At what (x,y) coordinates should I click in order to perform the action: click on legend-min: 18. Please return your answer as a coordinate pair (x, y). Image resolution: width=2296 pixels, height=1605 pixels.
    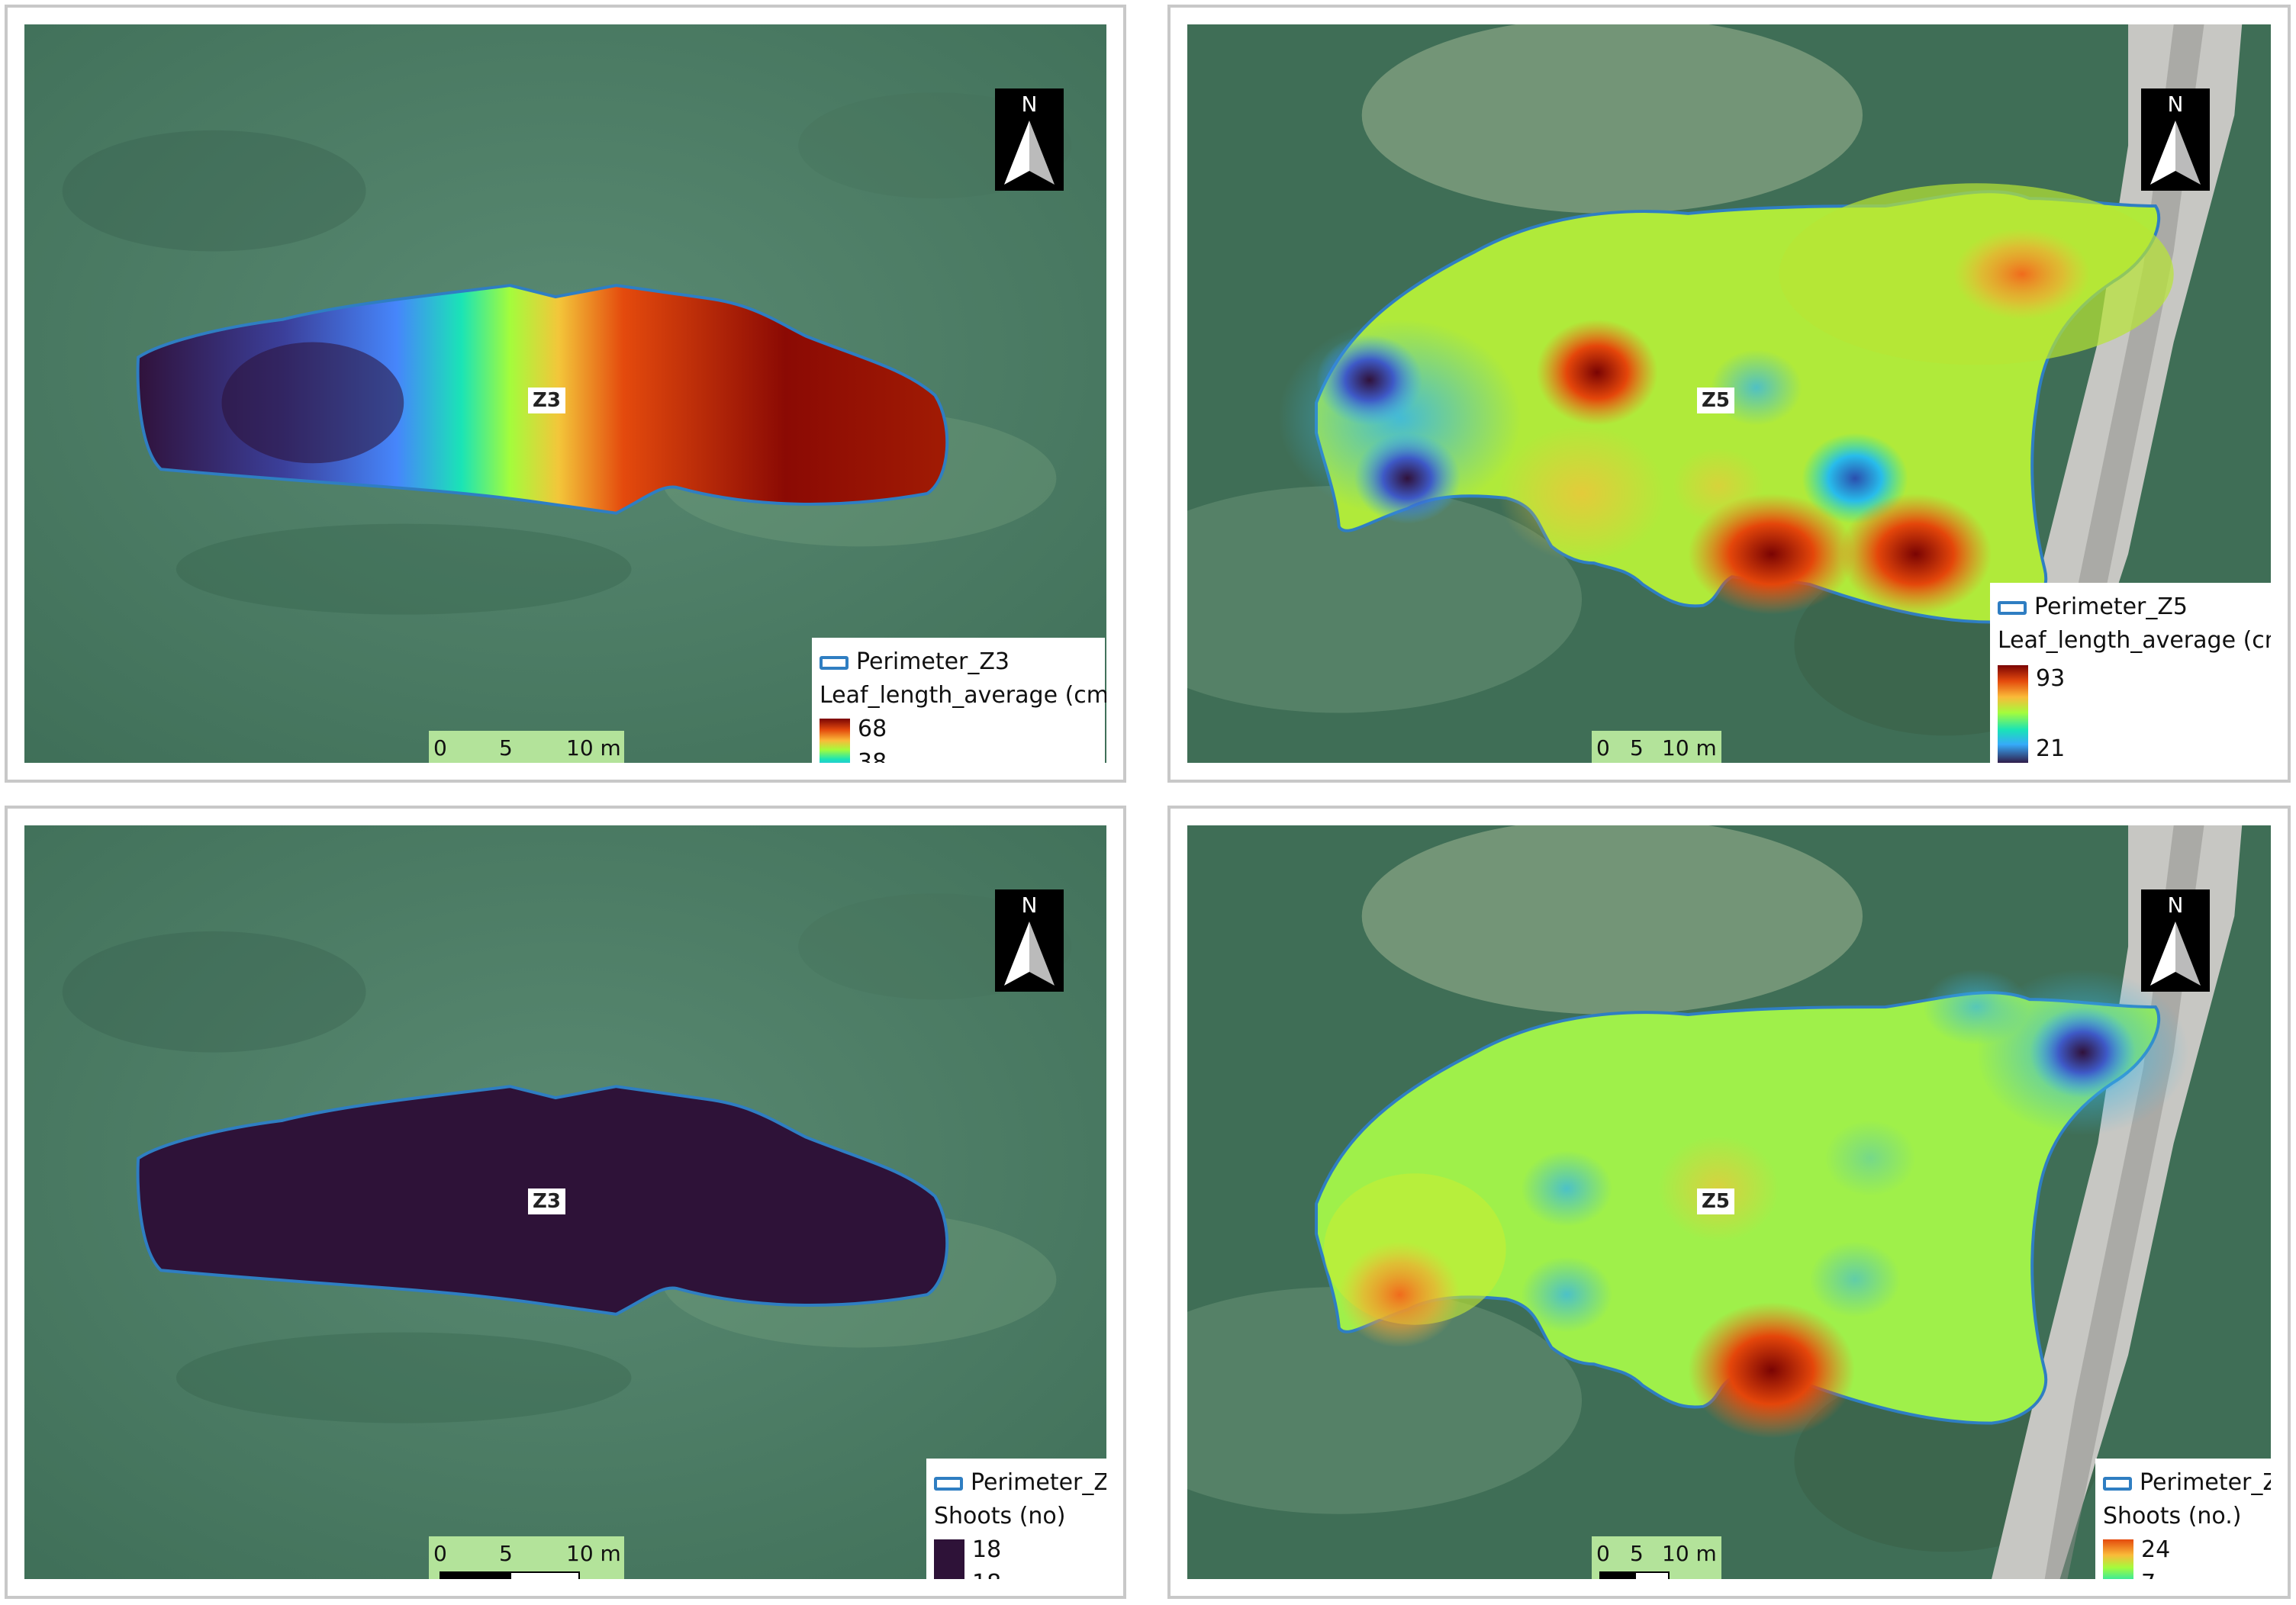
    Looking at the image, I should click on (986, 1574).